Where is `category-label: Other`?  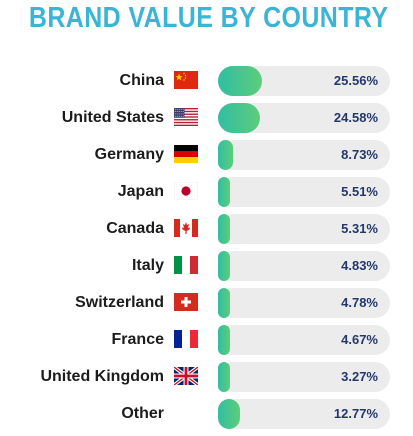
category-label: Other is located at coordinates (142, 413).